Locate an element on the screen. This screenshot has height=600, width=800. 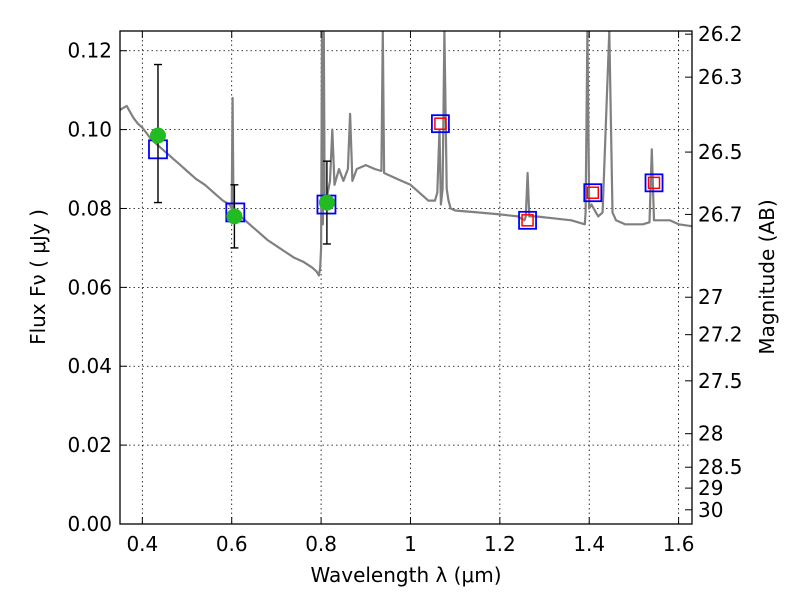
right-tick-label: 27.5 is located at coordinates (720, 381).